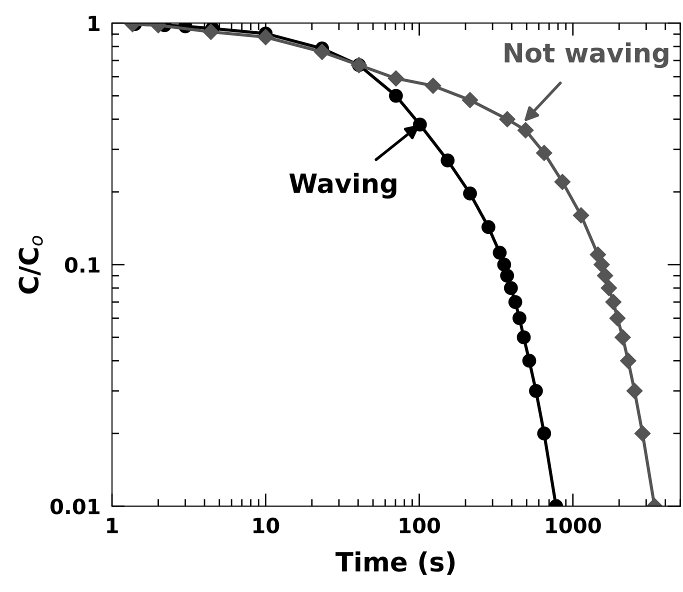 Image resolution: width=683 pixels, height=592 pixels. Describe the element at coordinates (342, 185) in the screenshot. I see `annotation: Waving` at that location.